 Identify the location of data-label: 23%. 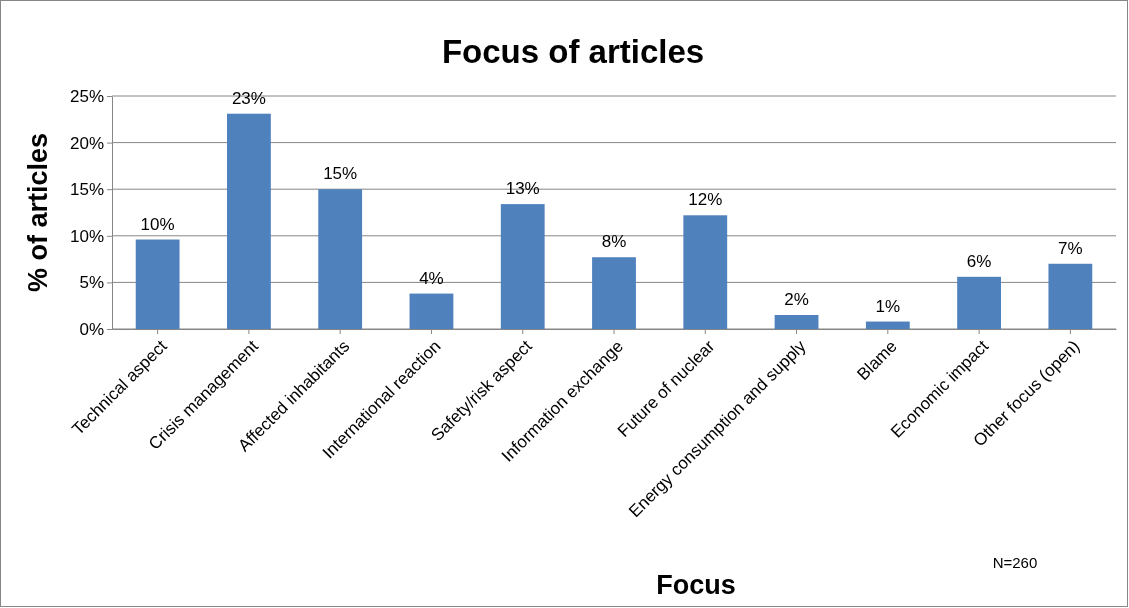
(248, 98).